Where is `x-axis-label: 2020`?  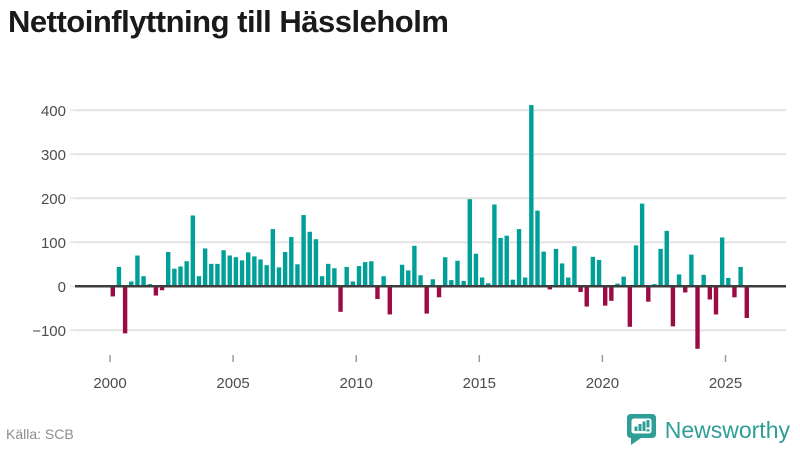 x-axis-label: 2020 is located at coordinates (602, 383).